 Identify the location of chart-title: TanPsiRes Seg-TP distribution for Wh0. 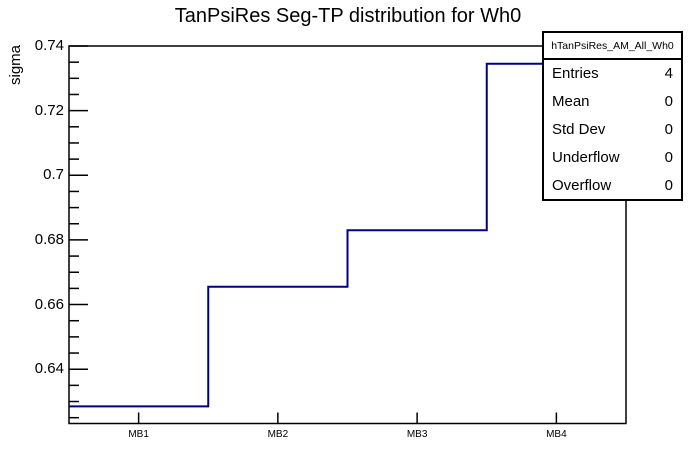
(348, 16).